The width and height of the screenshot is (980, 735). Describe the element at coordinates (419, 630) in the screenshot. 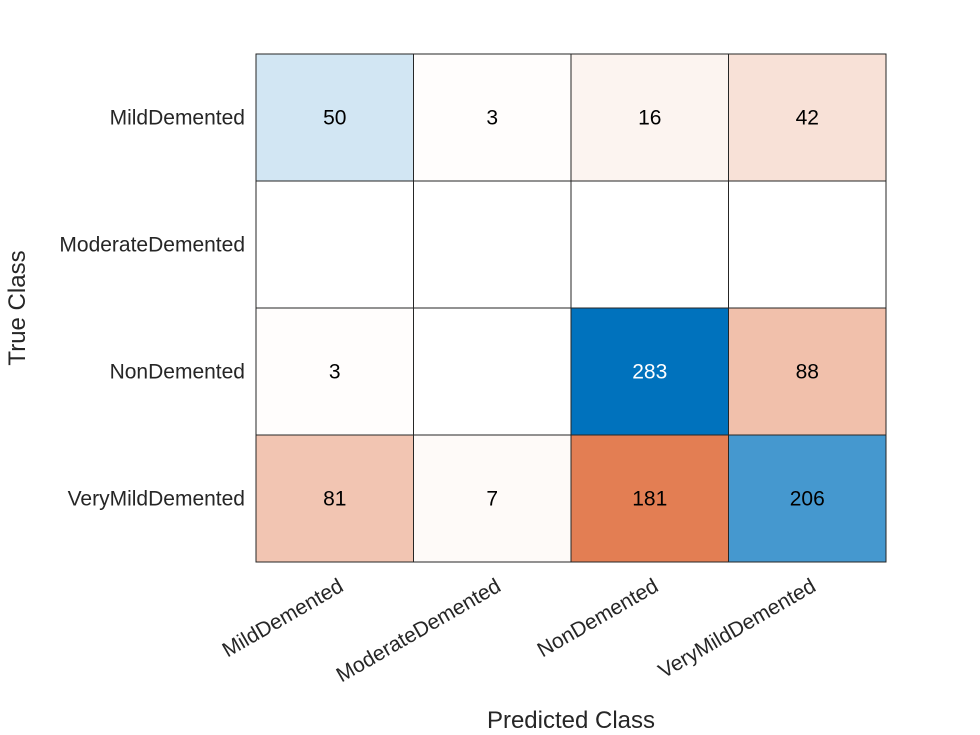

I see `x-tick-label: ModerateDemented` at that location.